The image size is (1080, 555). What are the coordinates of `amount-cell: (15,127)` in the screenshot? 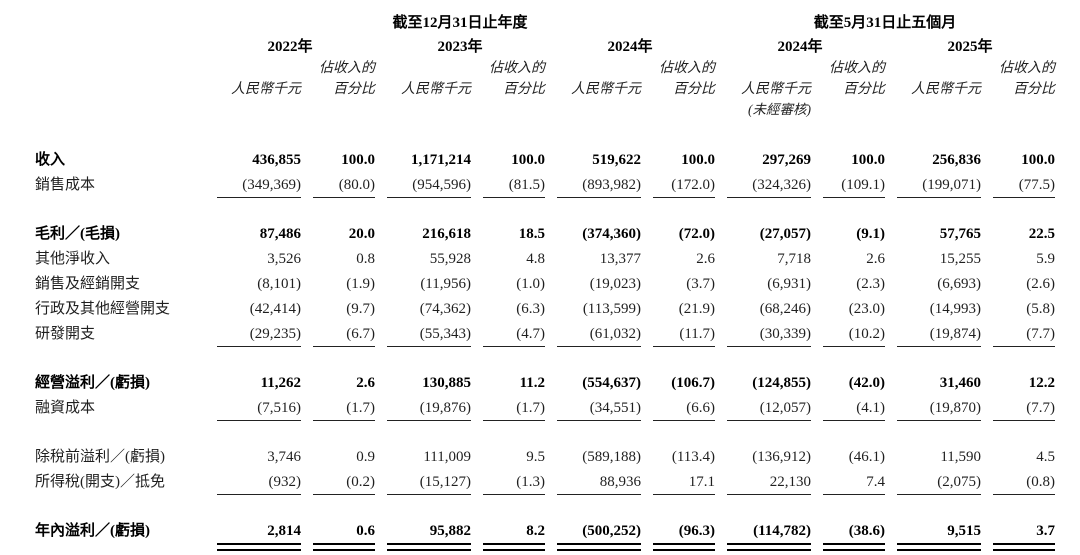 It's located at (445, 482).